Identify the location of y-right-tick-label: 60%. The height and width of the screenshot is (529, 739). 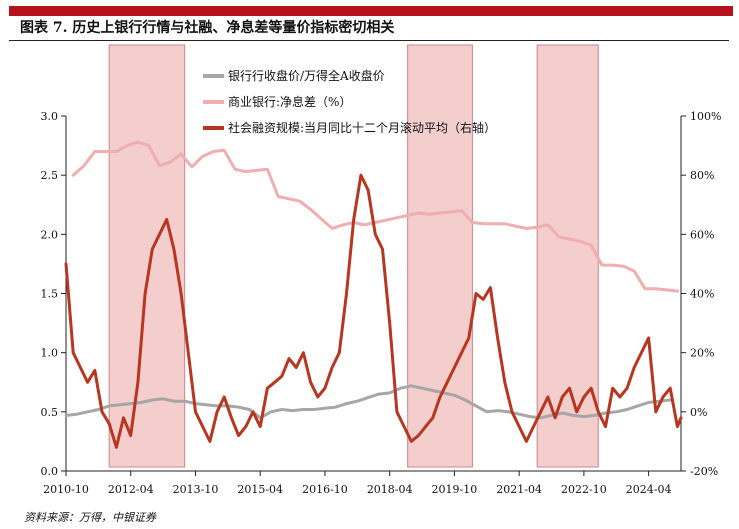
(702, 234).